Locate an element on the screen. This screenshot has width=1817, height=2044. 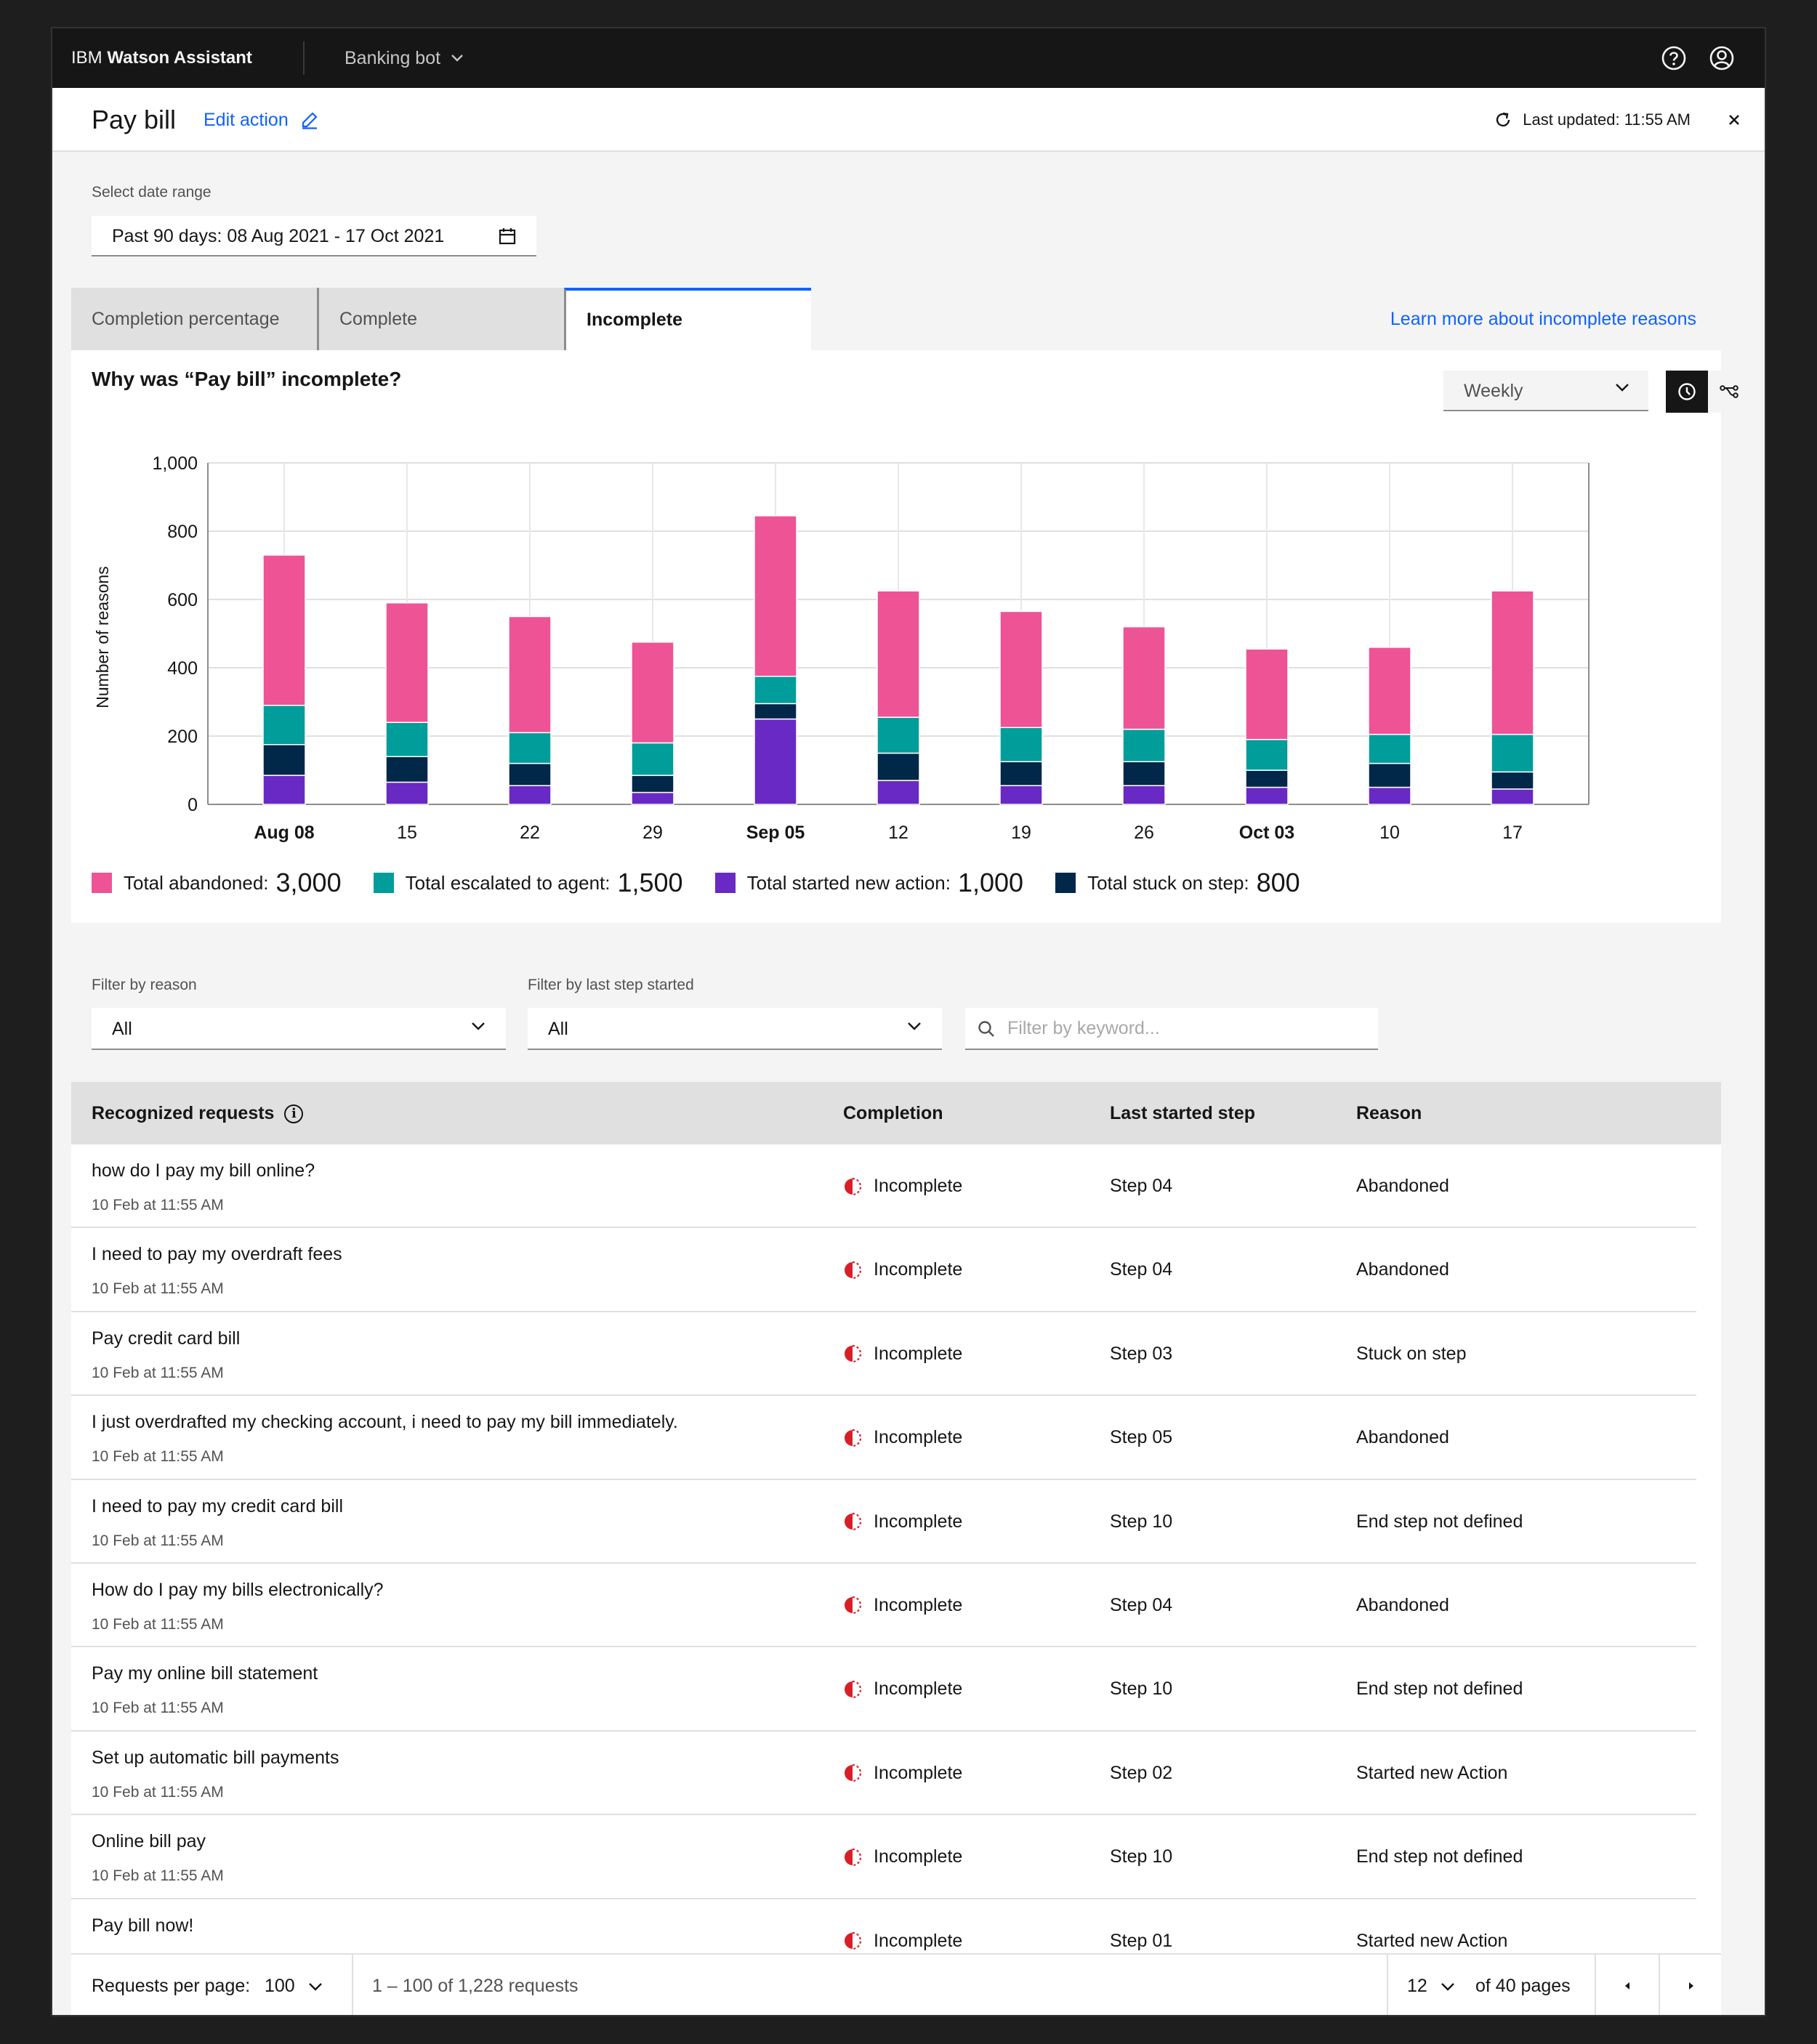
request-text: I need to pay my credit card bill is located at coordinates (217, 1505).